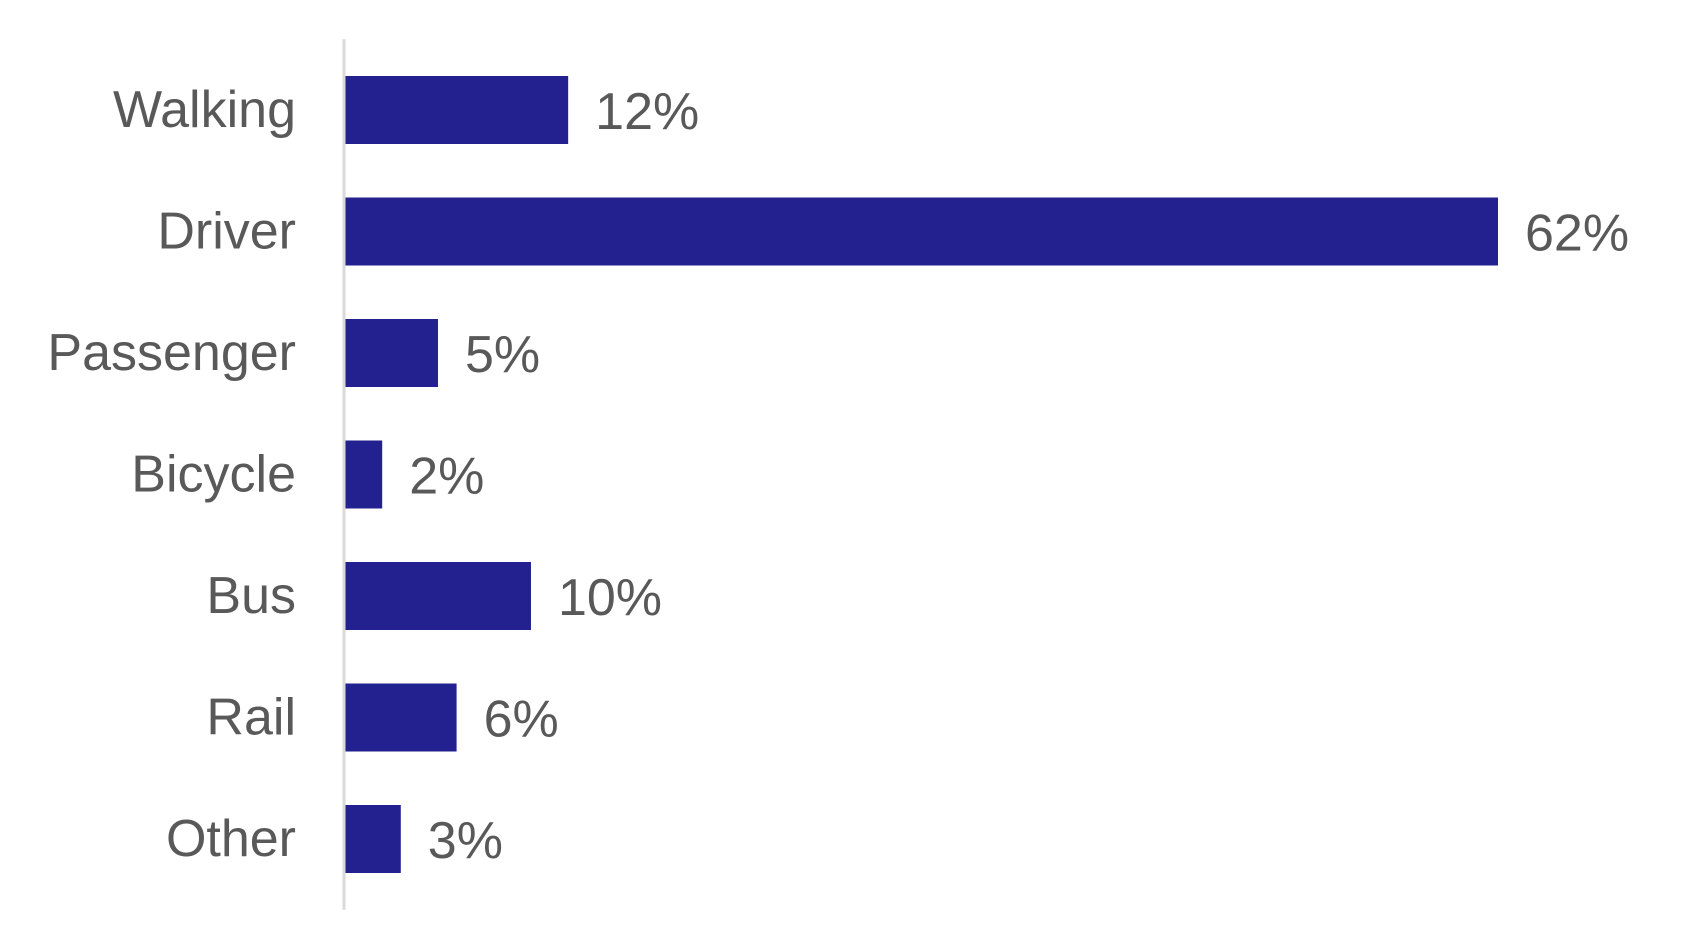 This screenshot has width=1691, height=943. What do you see at coordinates (921, 231) in the screenshot?
I see `bar-driver` at bounding box center [921, 231].